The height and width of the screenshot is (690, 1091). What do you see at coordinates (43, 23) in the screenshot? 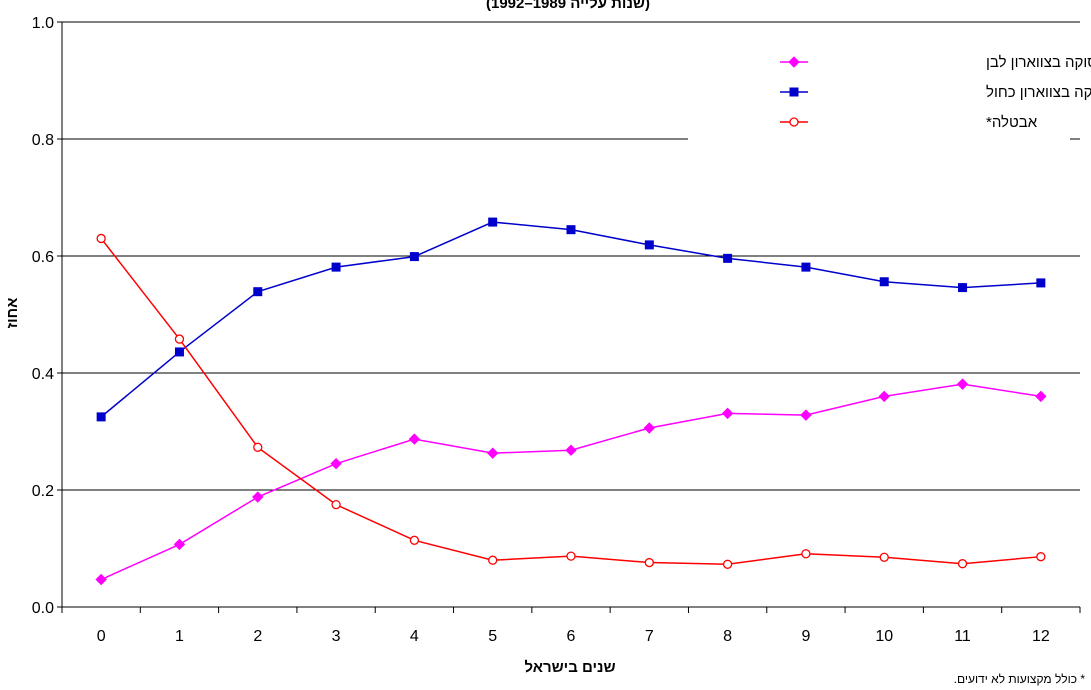
I see `y-tick-label: 1.0` at bounding box center [43, 23].